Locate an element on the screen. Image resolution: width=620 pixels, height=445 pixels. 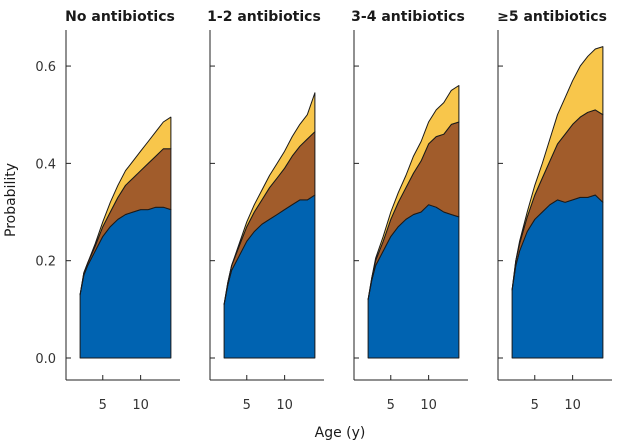
y-tick-label: 0.6 is located at coordinates (45, 67).